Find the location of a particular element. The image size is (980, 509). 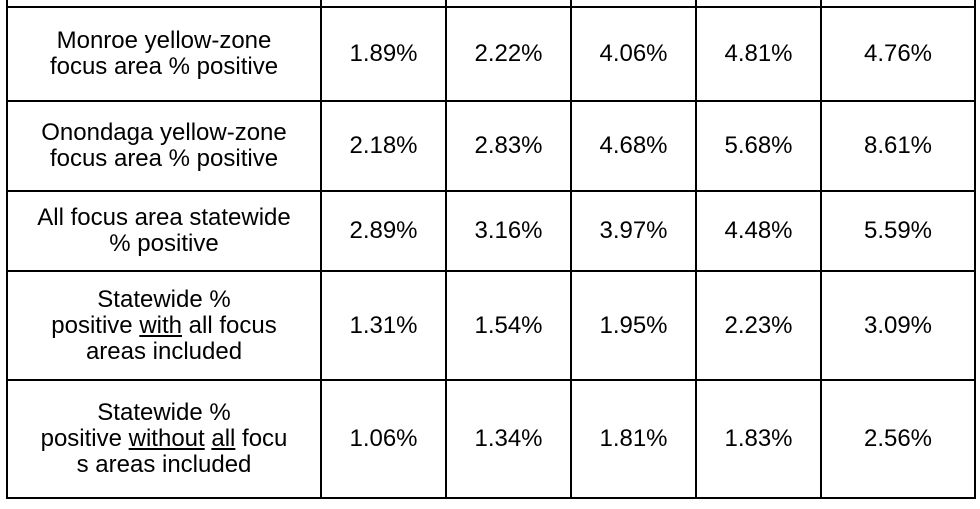

row-label: Monroe yellow-zone focus area % positive is located at coordinates (164, 54).